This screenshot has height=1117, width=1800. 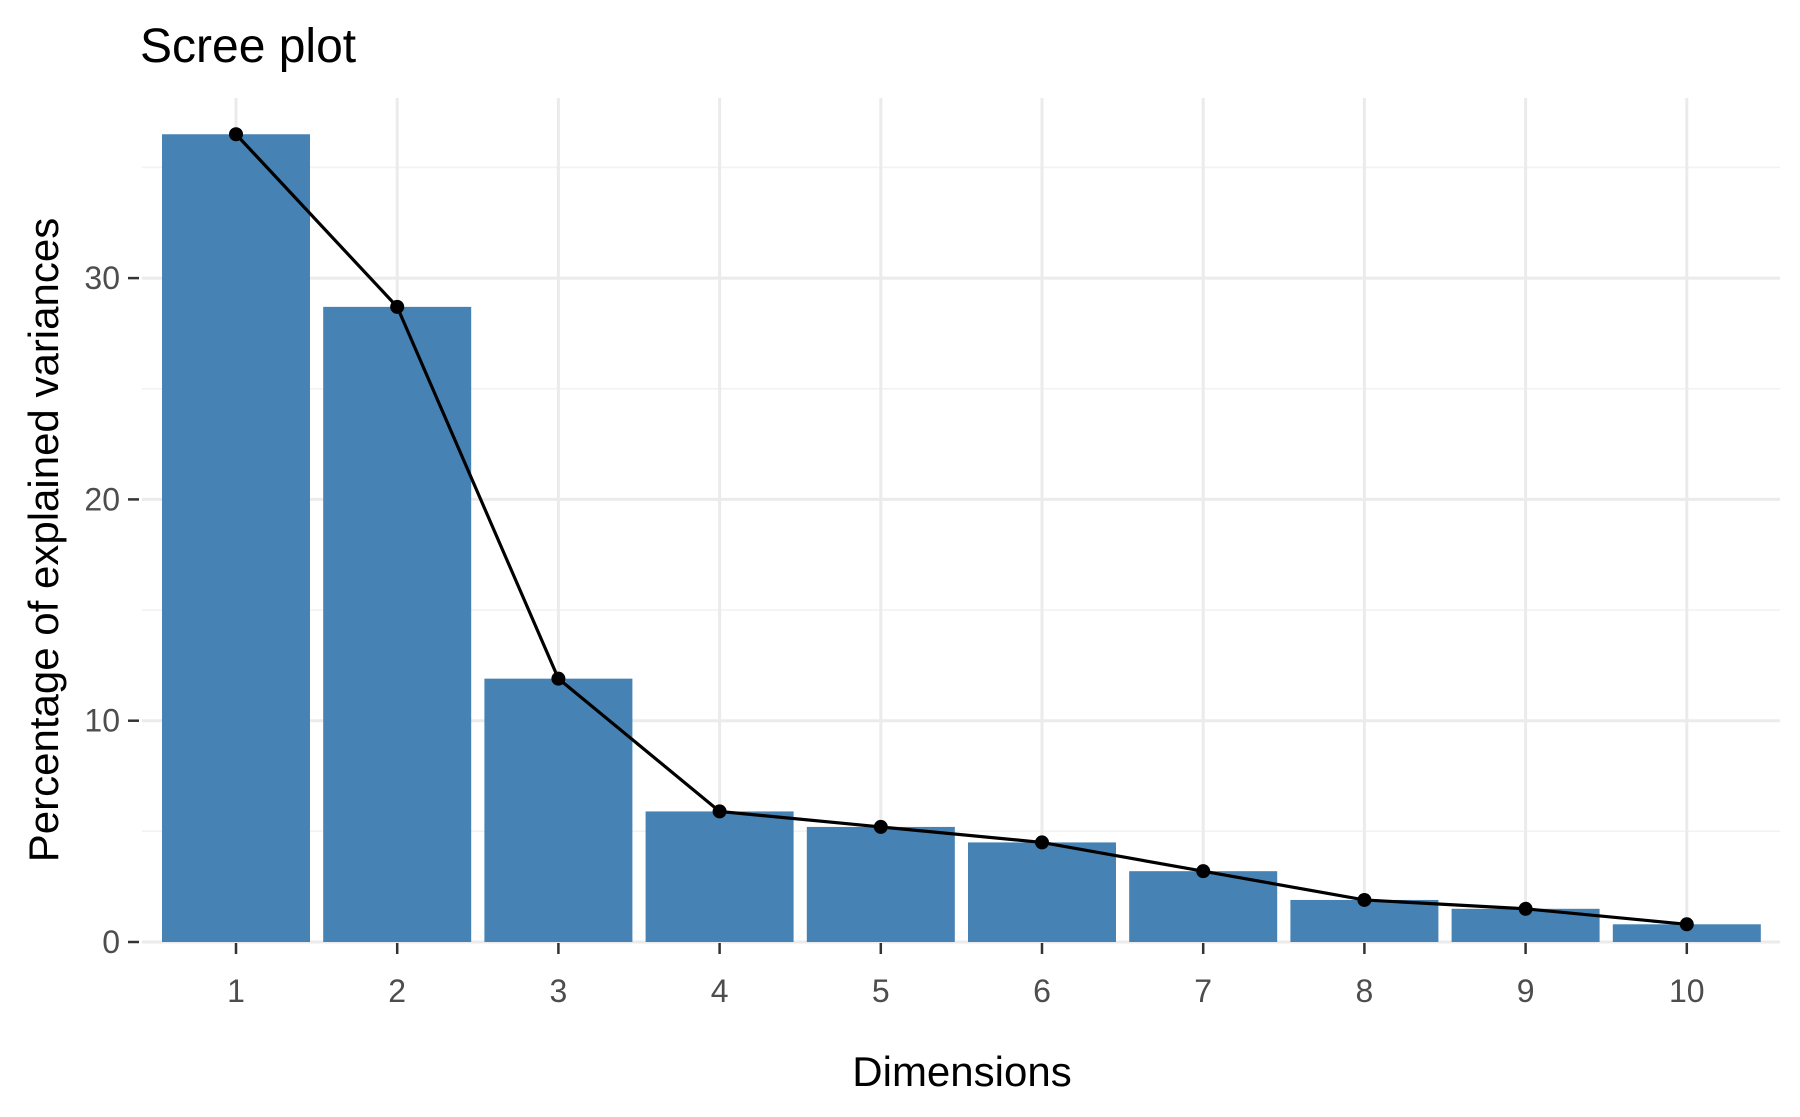 I want to click on x-tick-label: 9, so click(x=1526, y=991).